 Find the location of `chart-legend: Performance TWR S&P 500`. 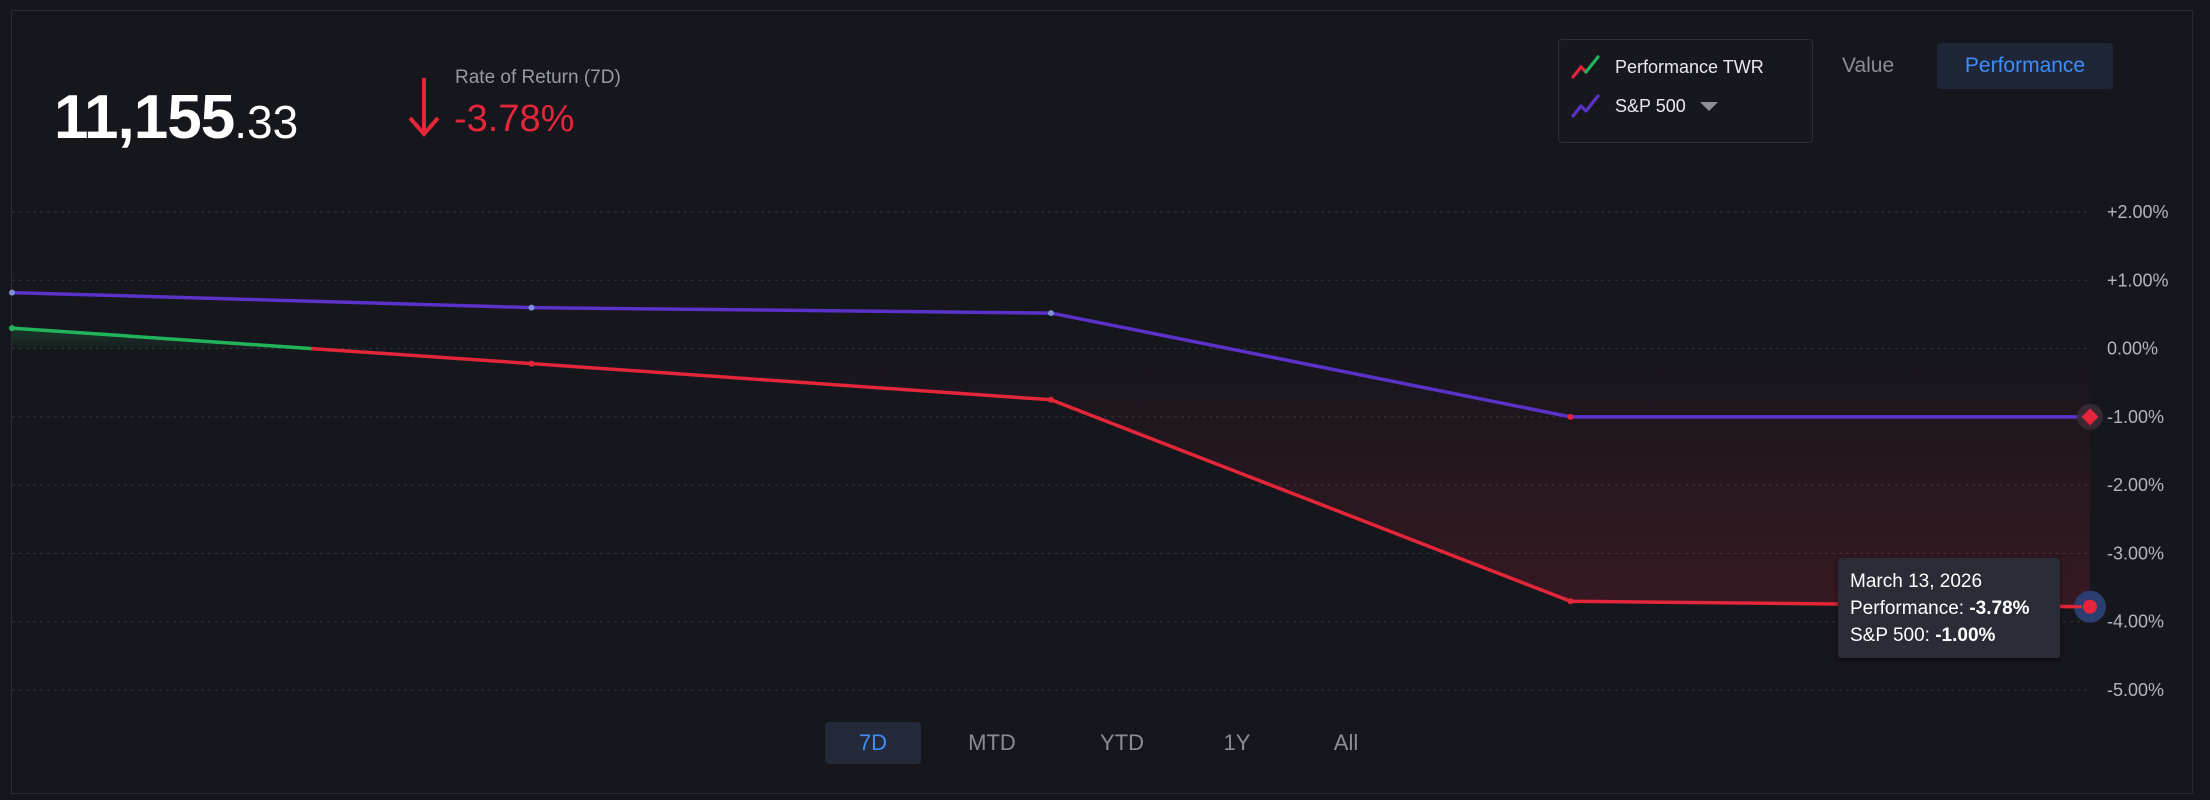

chart-legend: Performance TWR S&P 500 is located at coordinates (1685, 91).